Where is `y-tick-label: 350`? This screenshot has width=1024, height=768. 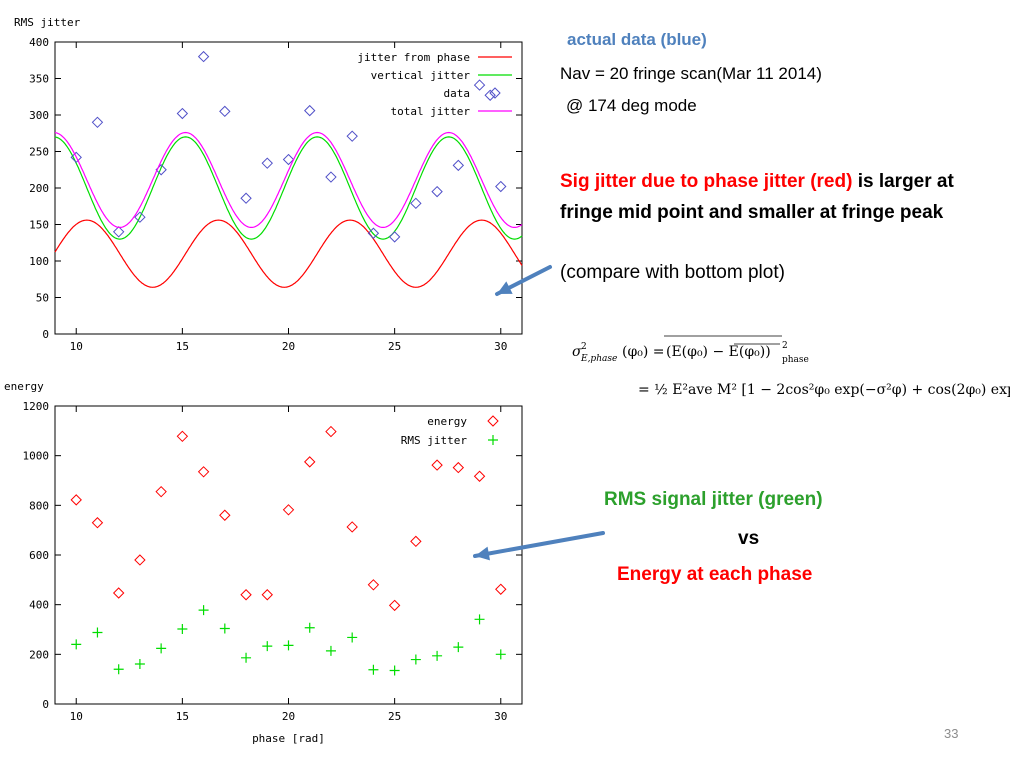 y-tick-label: 350 is located at coordinates (39, 79).